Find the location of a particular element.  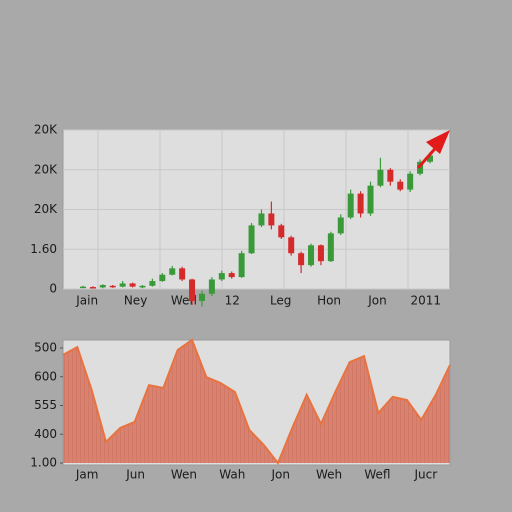

x-tick-label: Wefl is located at coordinates (377, 475).